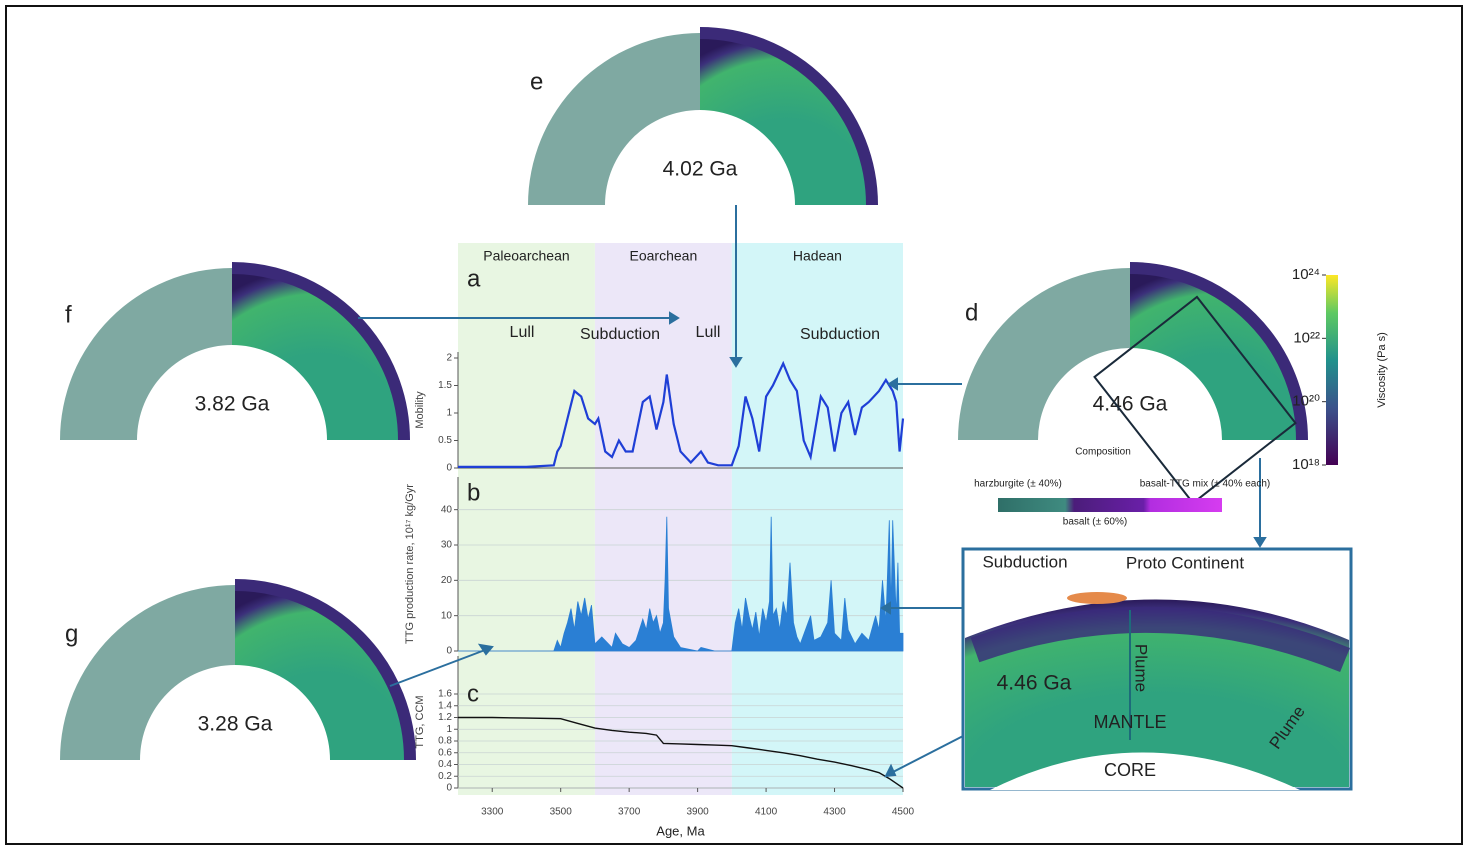 Image resolution: width=1470 pixels, height=850 pixels. I want to click on snapshot-age: 3.82 Ga, so click(232, 404).